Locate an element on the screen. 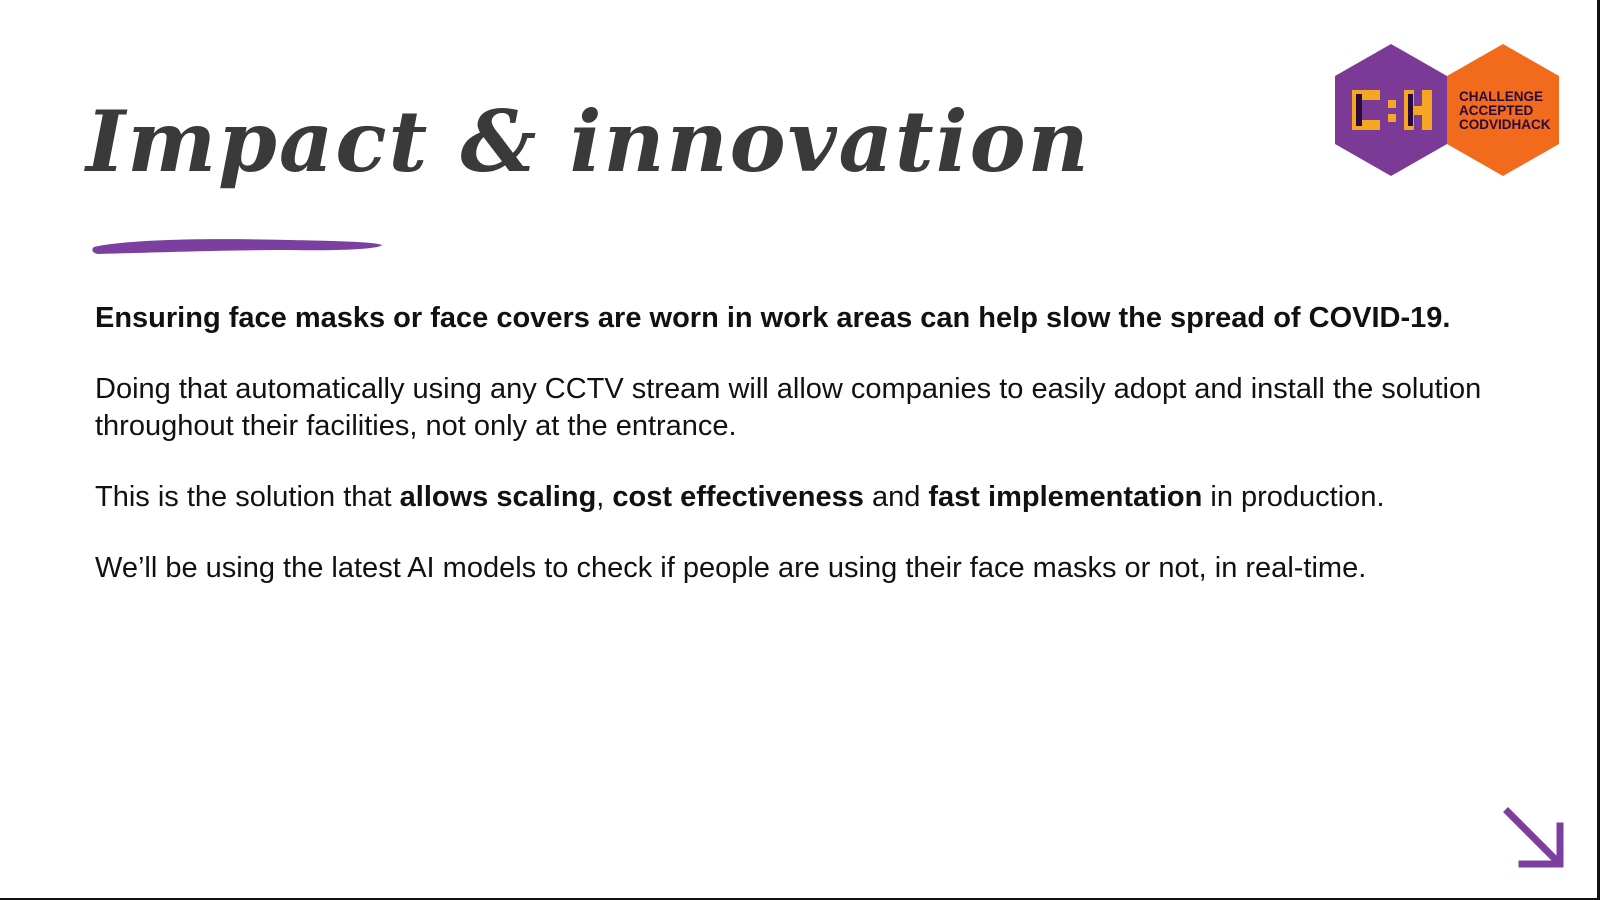 The width and height of the screenshot is (1600, 900). solution-text-1: This is the solution that is located at coordinates (247, 497).